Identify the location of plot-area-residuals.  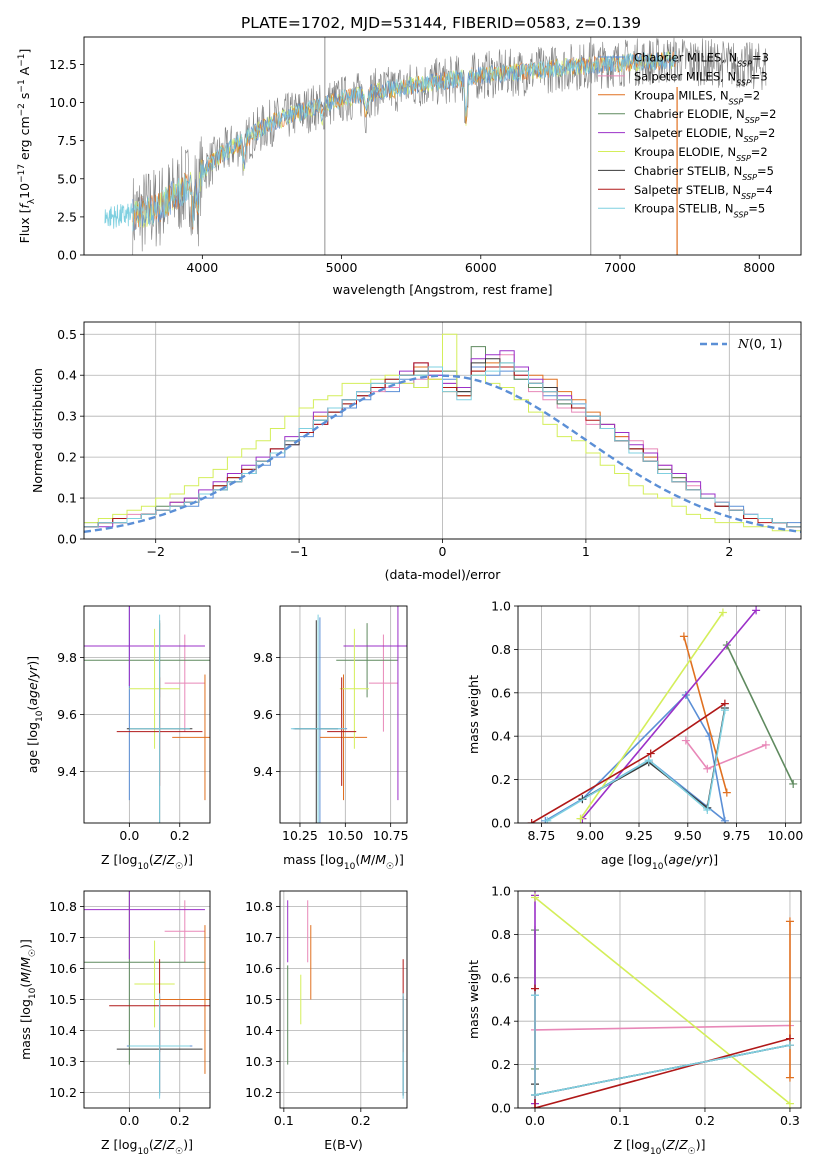
(442, 433).